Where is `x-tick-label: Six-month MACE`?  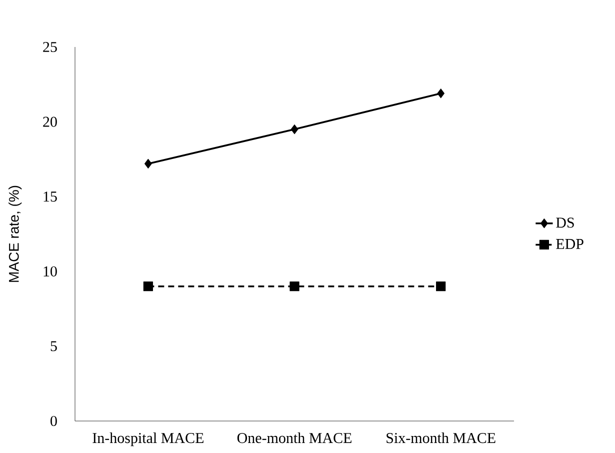
x-tick-label: Six-month MACE is located at coordinates (441, 438).